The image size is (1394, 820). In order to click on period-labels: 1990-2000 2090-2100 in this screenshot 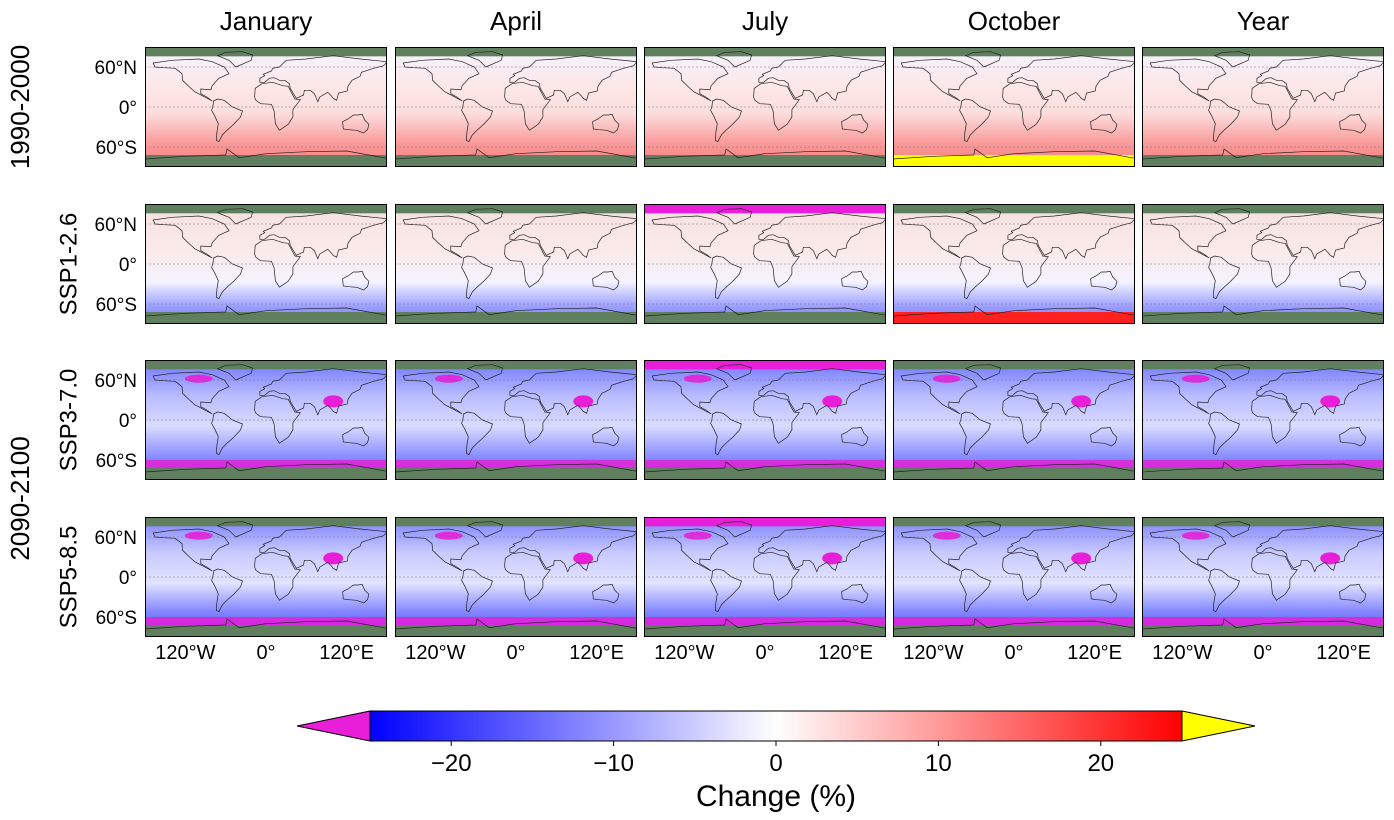, I will do `click(20, 303)`.